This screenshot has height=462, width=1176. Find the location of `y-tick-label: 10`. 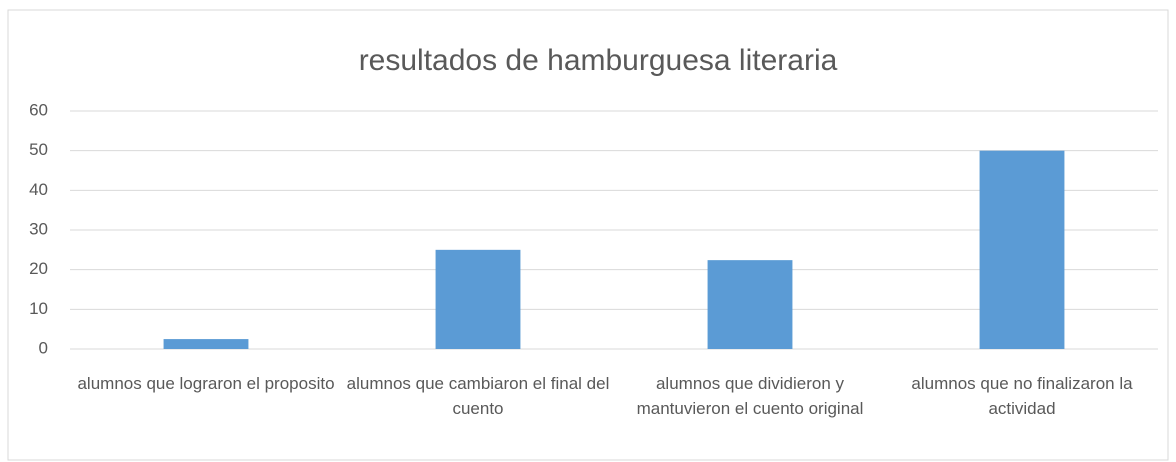

y-tick-label: 10 is located at coordinates (38, 308).